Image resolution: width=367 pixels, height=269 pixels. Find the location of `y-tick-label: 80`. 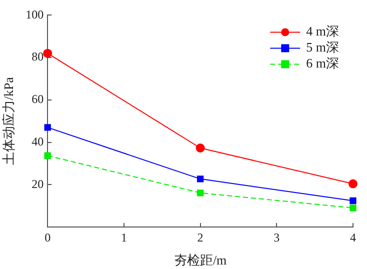

y-tick-label: 80 is located at coordinates (38, 57).